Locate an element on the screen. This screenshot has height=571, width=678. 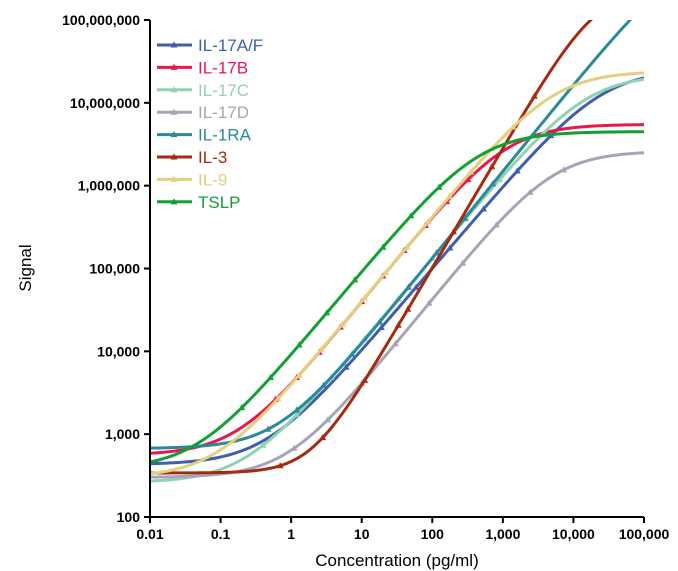
x-axis-title: Concentration (pg/ml) is located at coordinates (396, 560).